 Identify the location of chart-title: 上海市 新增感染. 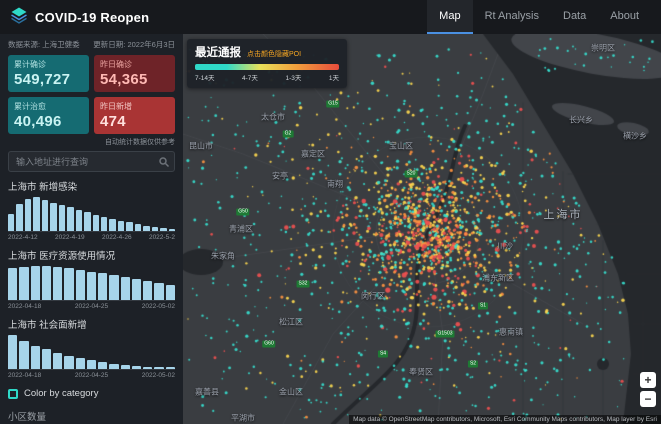
(43, 187).